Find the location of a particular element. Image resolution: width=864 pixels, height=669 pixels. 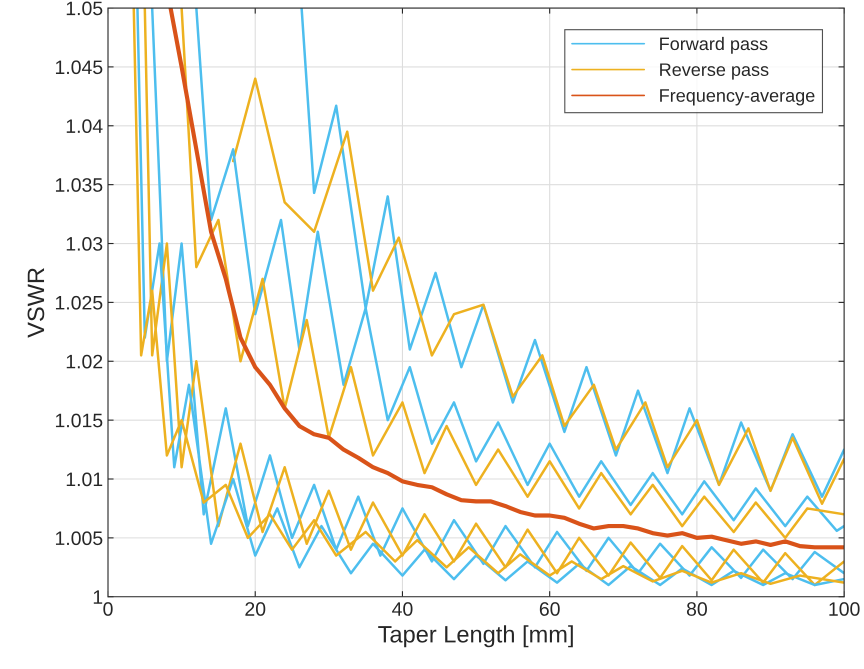

y-tick-label: 1.005 is located at coordinates (79, 538).